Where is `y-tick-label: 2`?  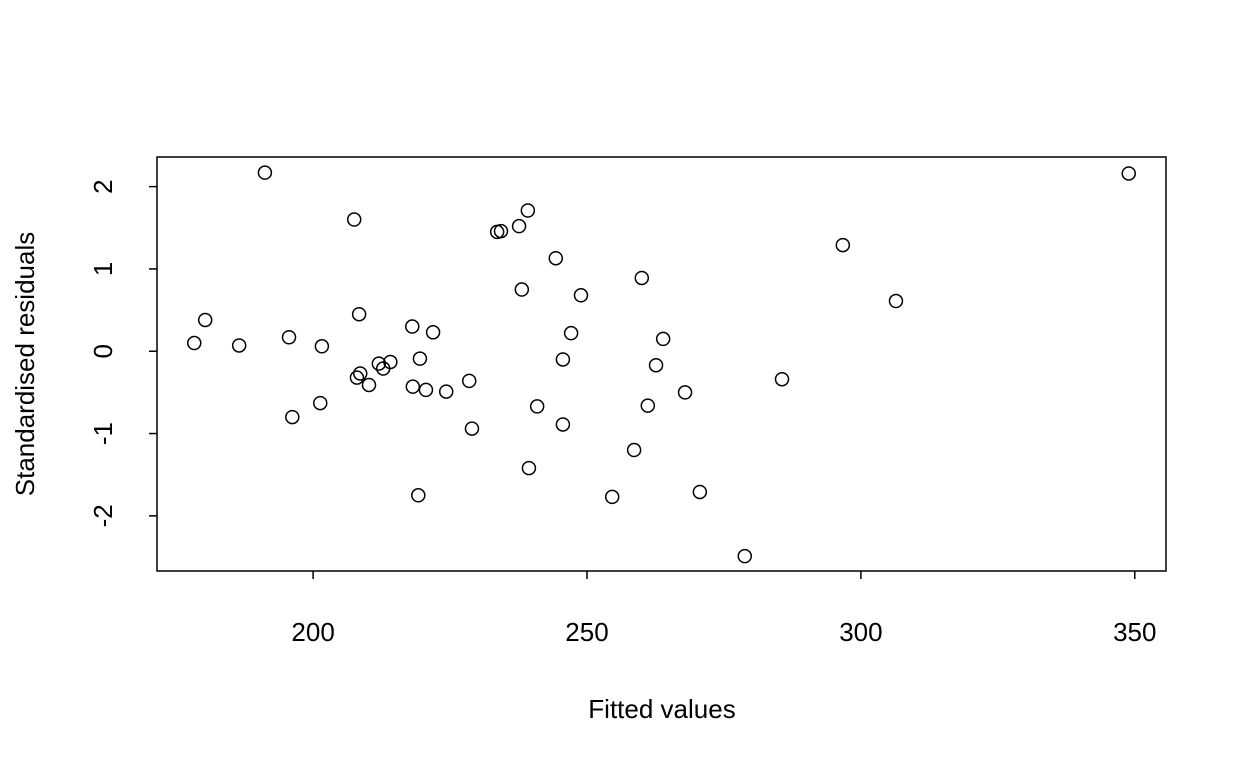 y-tick-label: 2 is located at coordinates (103, 186).